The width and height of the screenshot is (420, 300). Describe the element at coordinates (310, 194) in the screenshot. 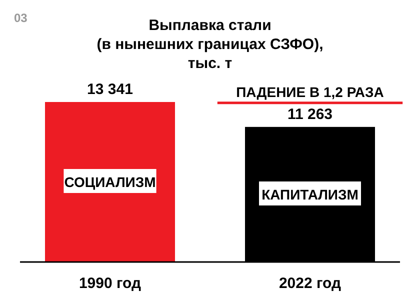

I see `annotation: КАПИТАЛИЗМ` at that location.